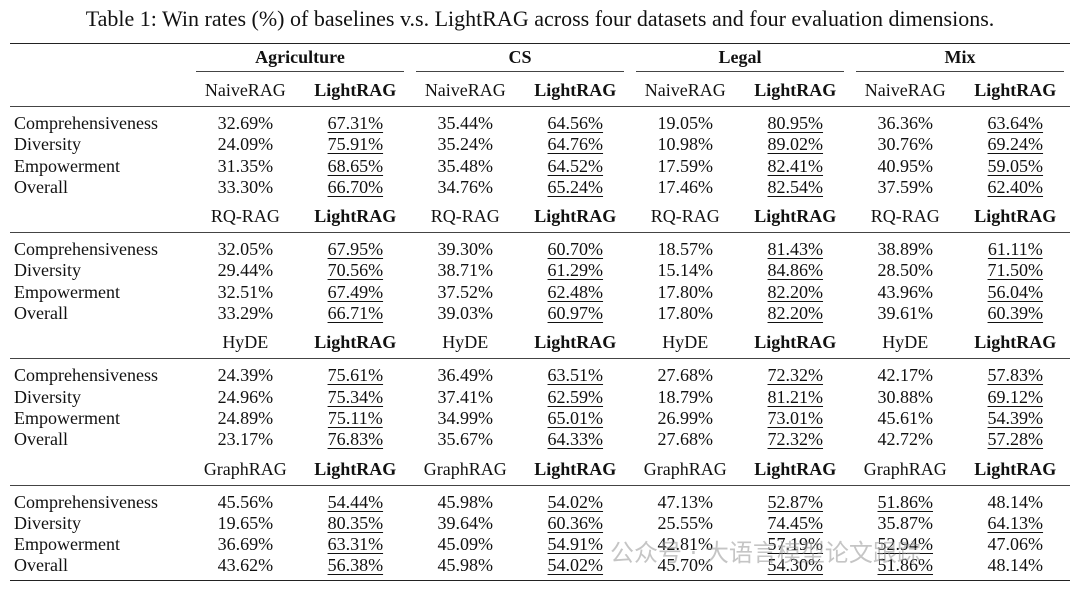  Describe the element at coordinates (905, 313) in the screenshot. I see `win-rate: 39.61%` at that location.